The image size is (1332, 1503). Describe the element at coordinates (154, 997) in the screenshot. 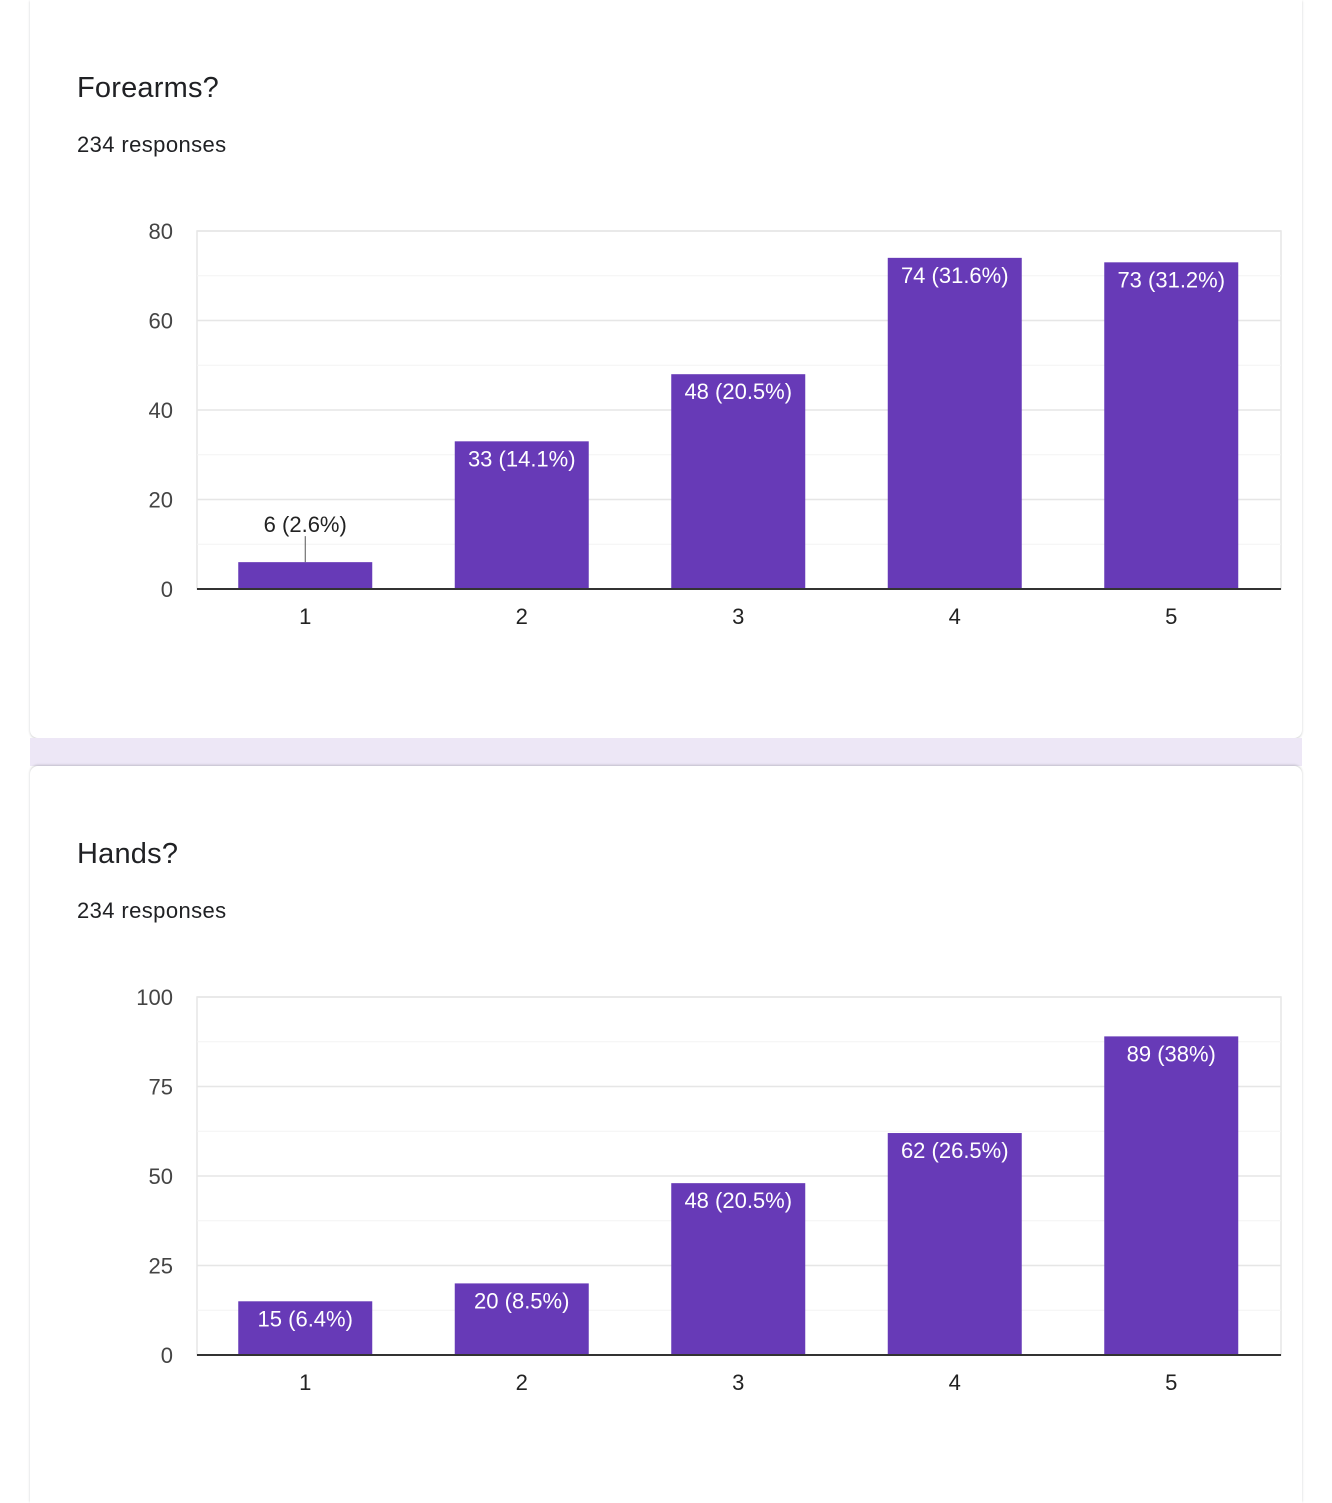

I see `y-tick-label: 100` at that location.